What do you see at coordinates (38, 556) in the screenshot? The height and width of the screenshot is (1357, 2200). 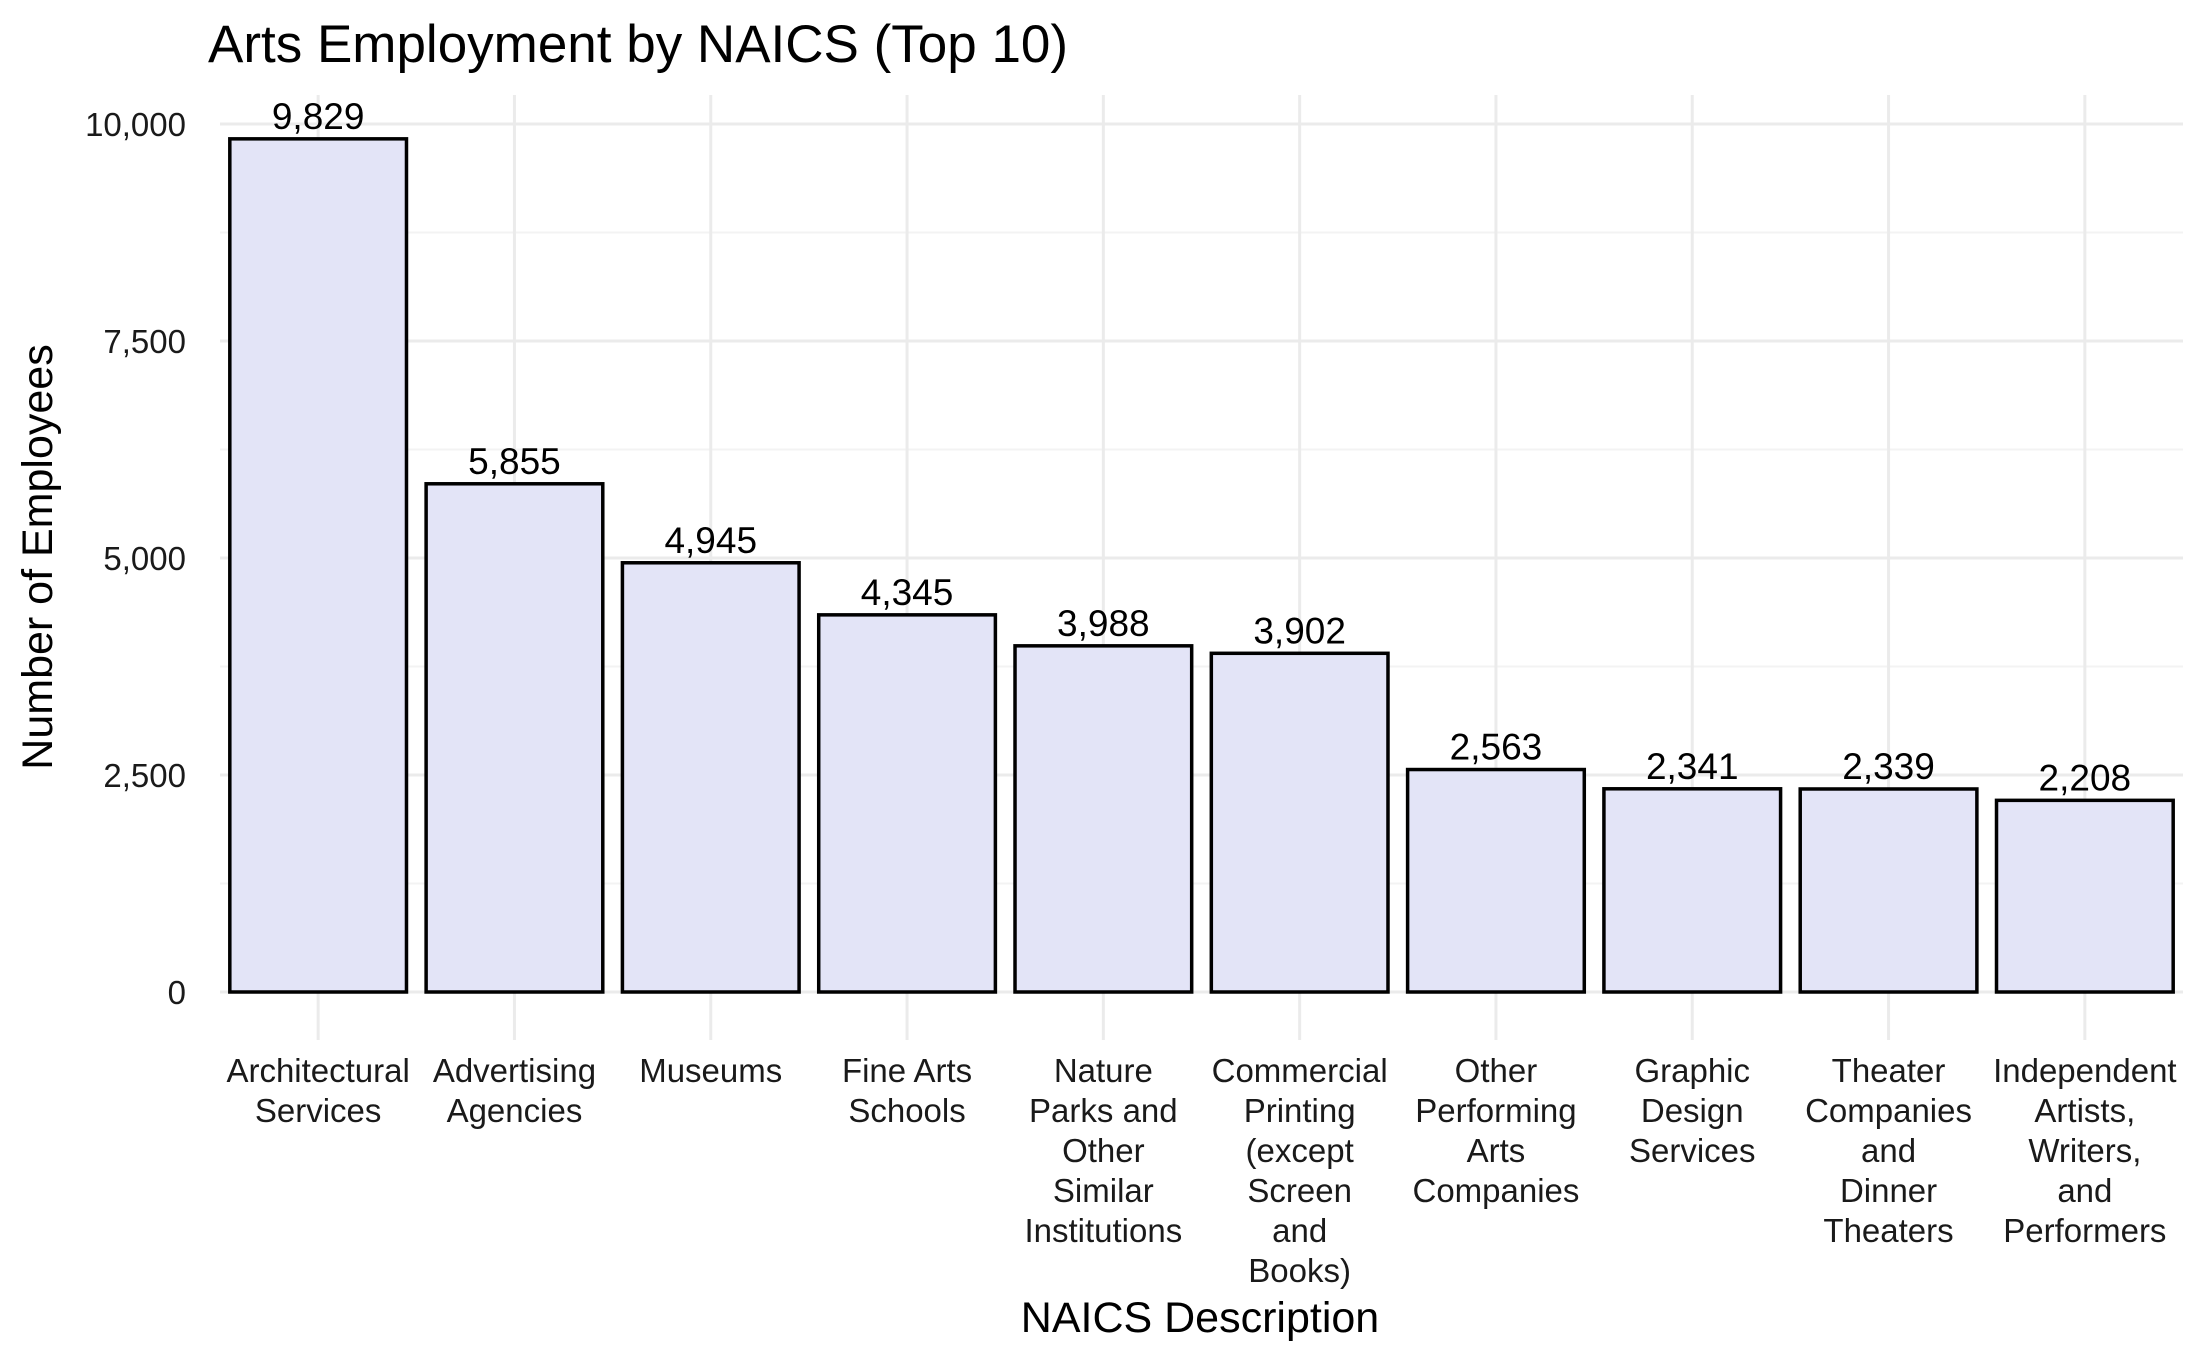 I see `y-axis-title: Number of Employees` at bounding box center [38, 556].